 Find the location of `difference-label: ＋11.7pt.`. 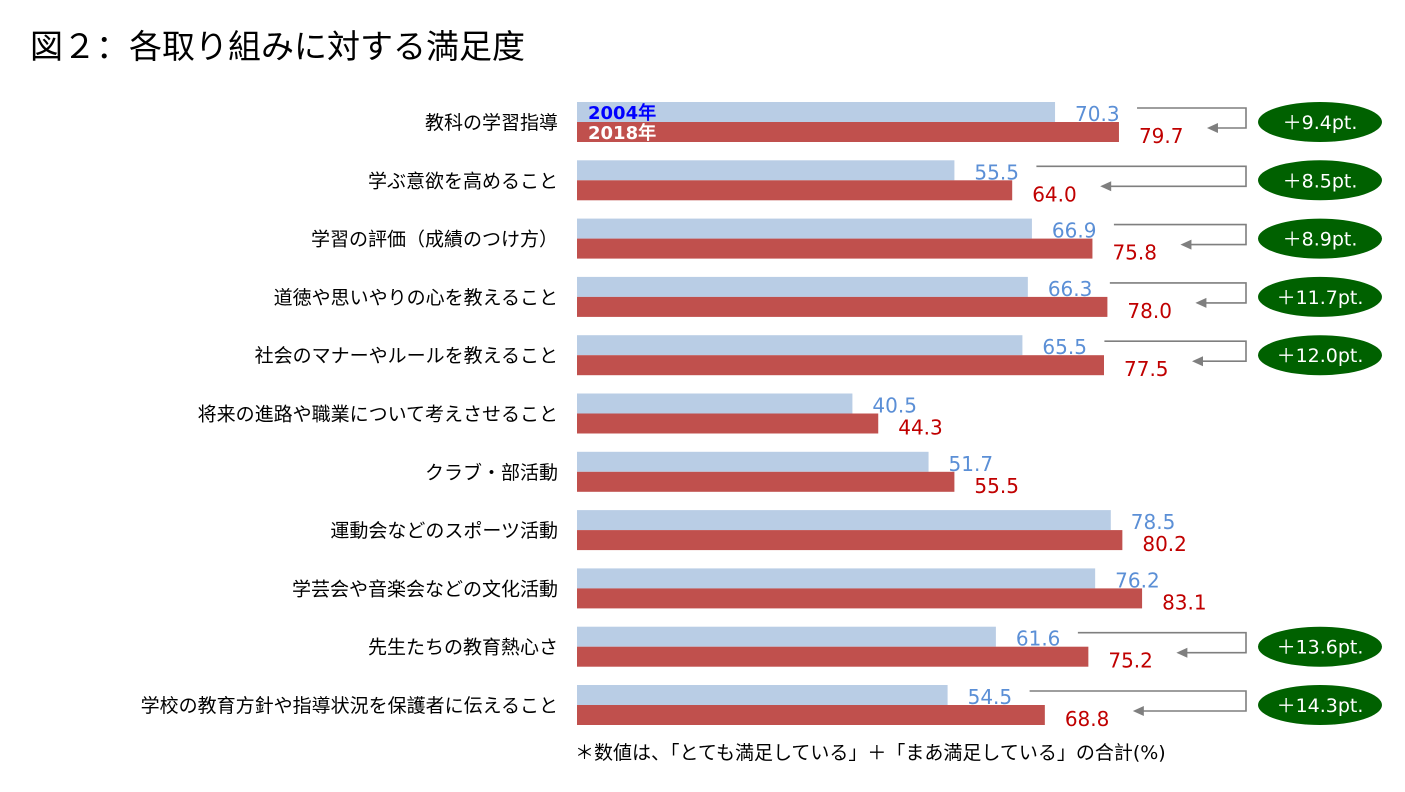

difference-label: ＋11.7pt. is located at coordinates (1320, 298).